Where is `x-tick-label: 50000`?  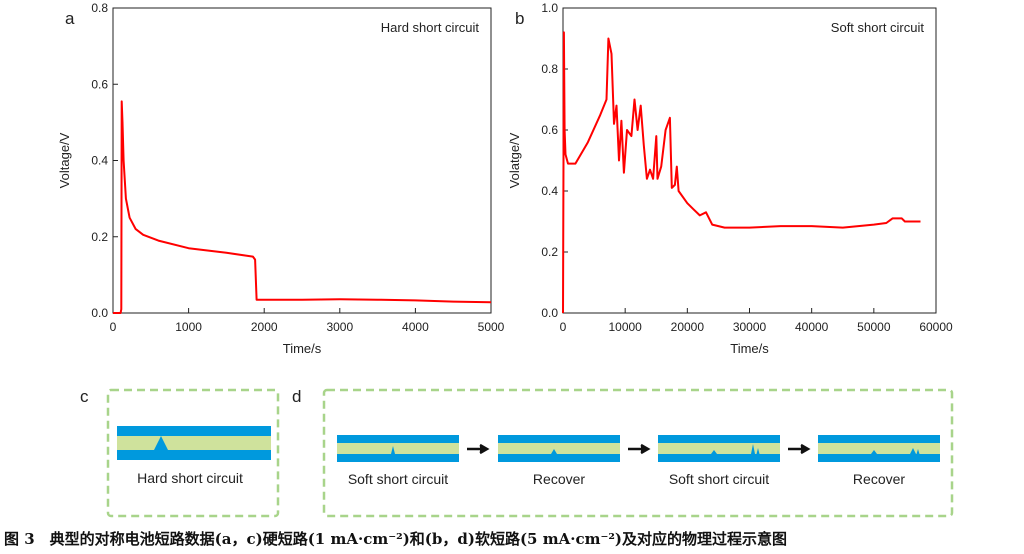 x-tick-label: 50000 is located at coordinates (874, 327).